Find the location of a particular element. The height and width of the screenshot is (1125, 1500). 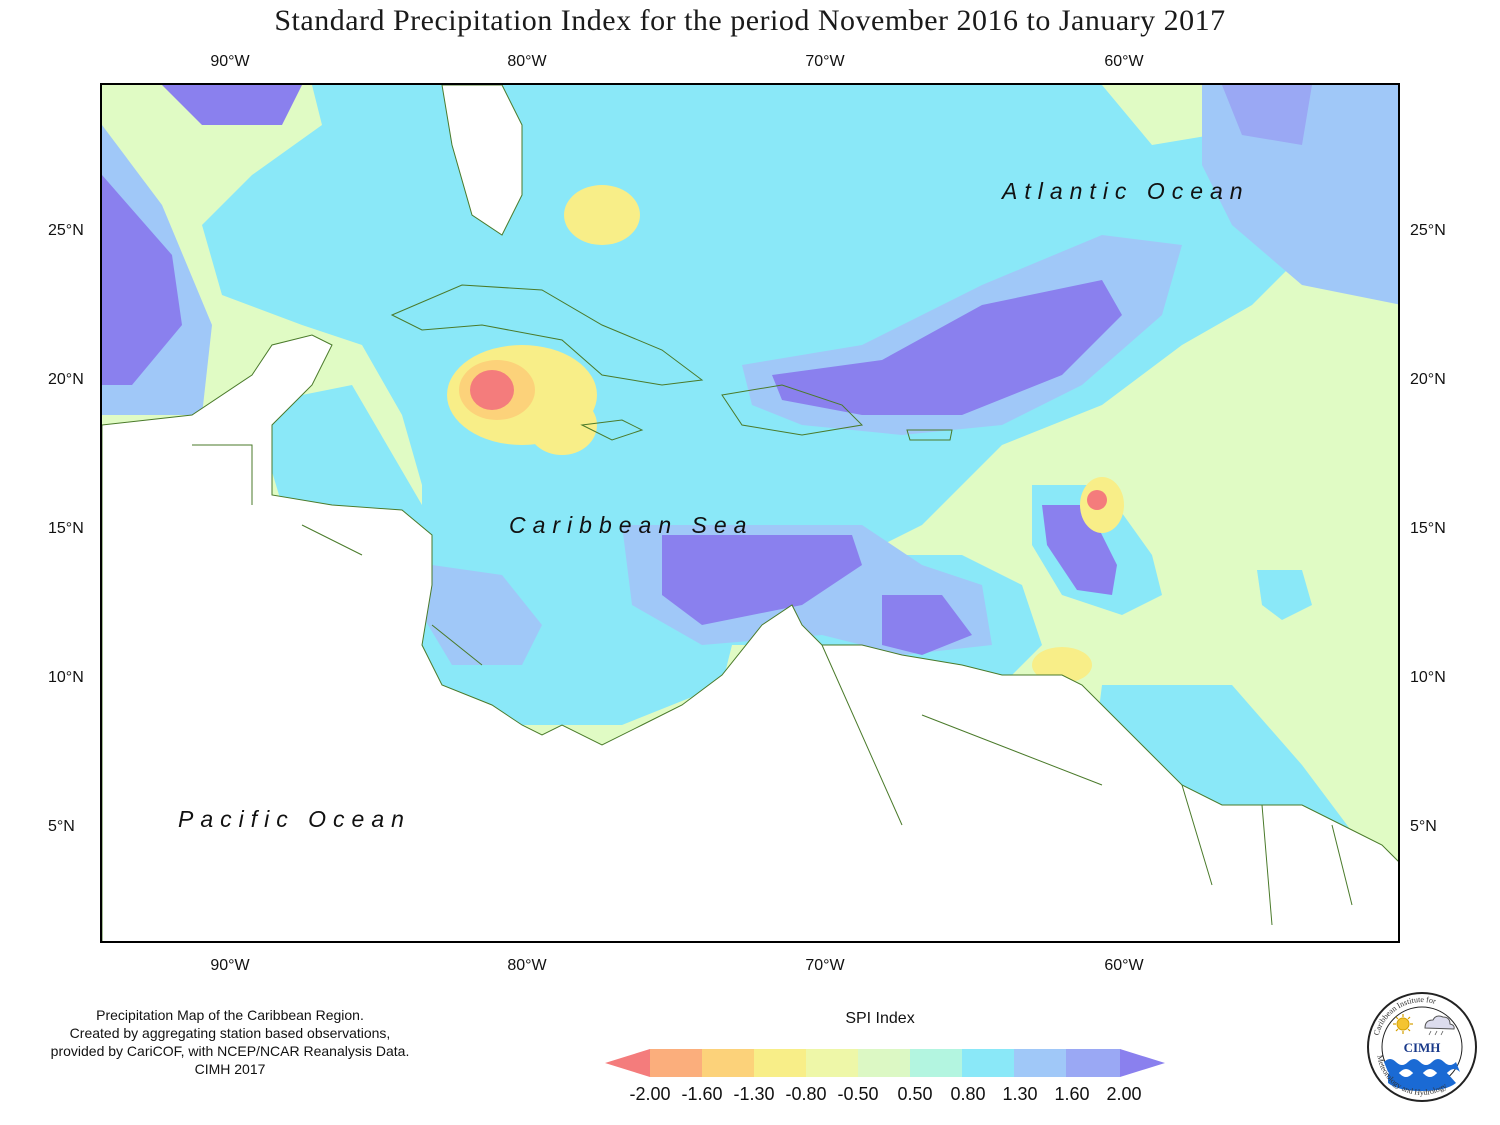

lat-tick-left: 25°N is located at coordinates (66, 230).